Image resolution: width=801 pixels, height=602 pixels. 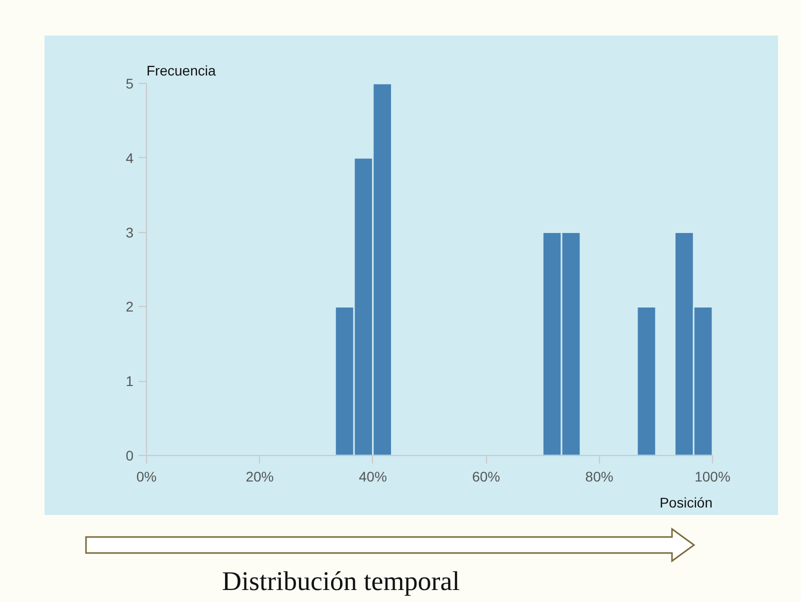 I want to click on y-tick-label: 2, so click(x=130, y=306).